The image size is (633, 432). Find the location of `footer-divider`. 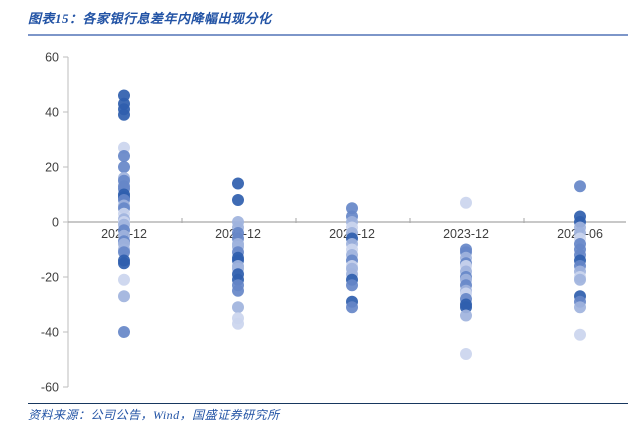

footer-divider is located at coordinates (328, 403).